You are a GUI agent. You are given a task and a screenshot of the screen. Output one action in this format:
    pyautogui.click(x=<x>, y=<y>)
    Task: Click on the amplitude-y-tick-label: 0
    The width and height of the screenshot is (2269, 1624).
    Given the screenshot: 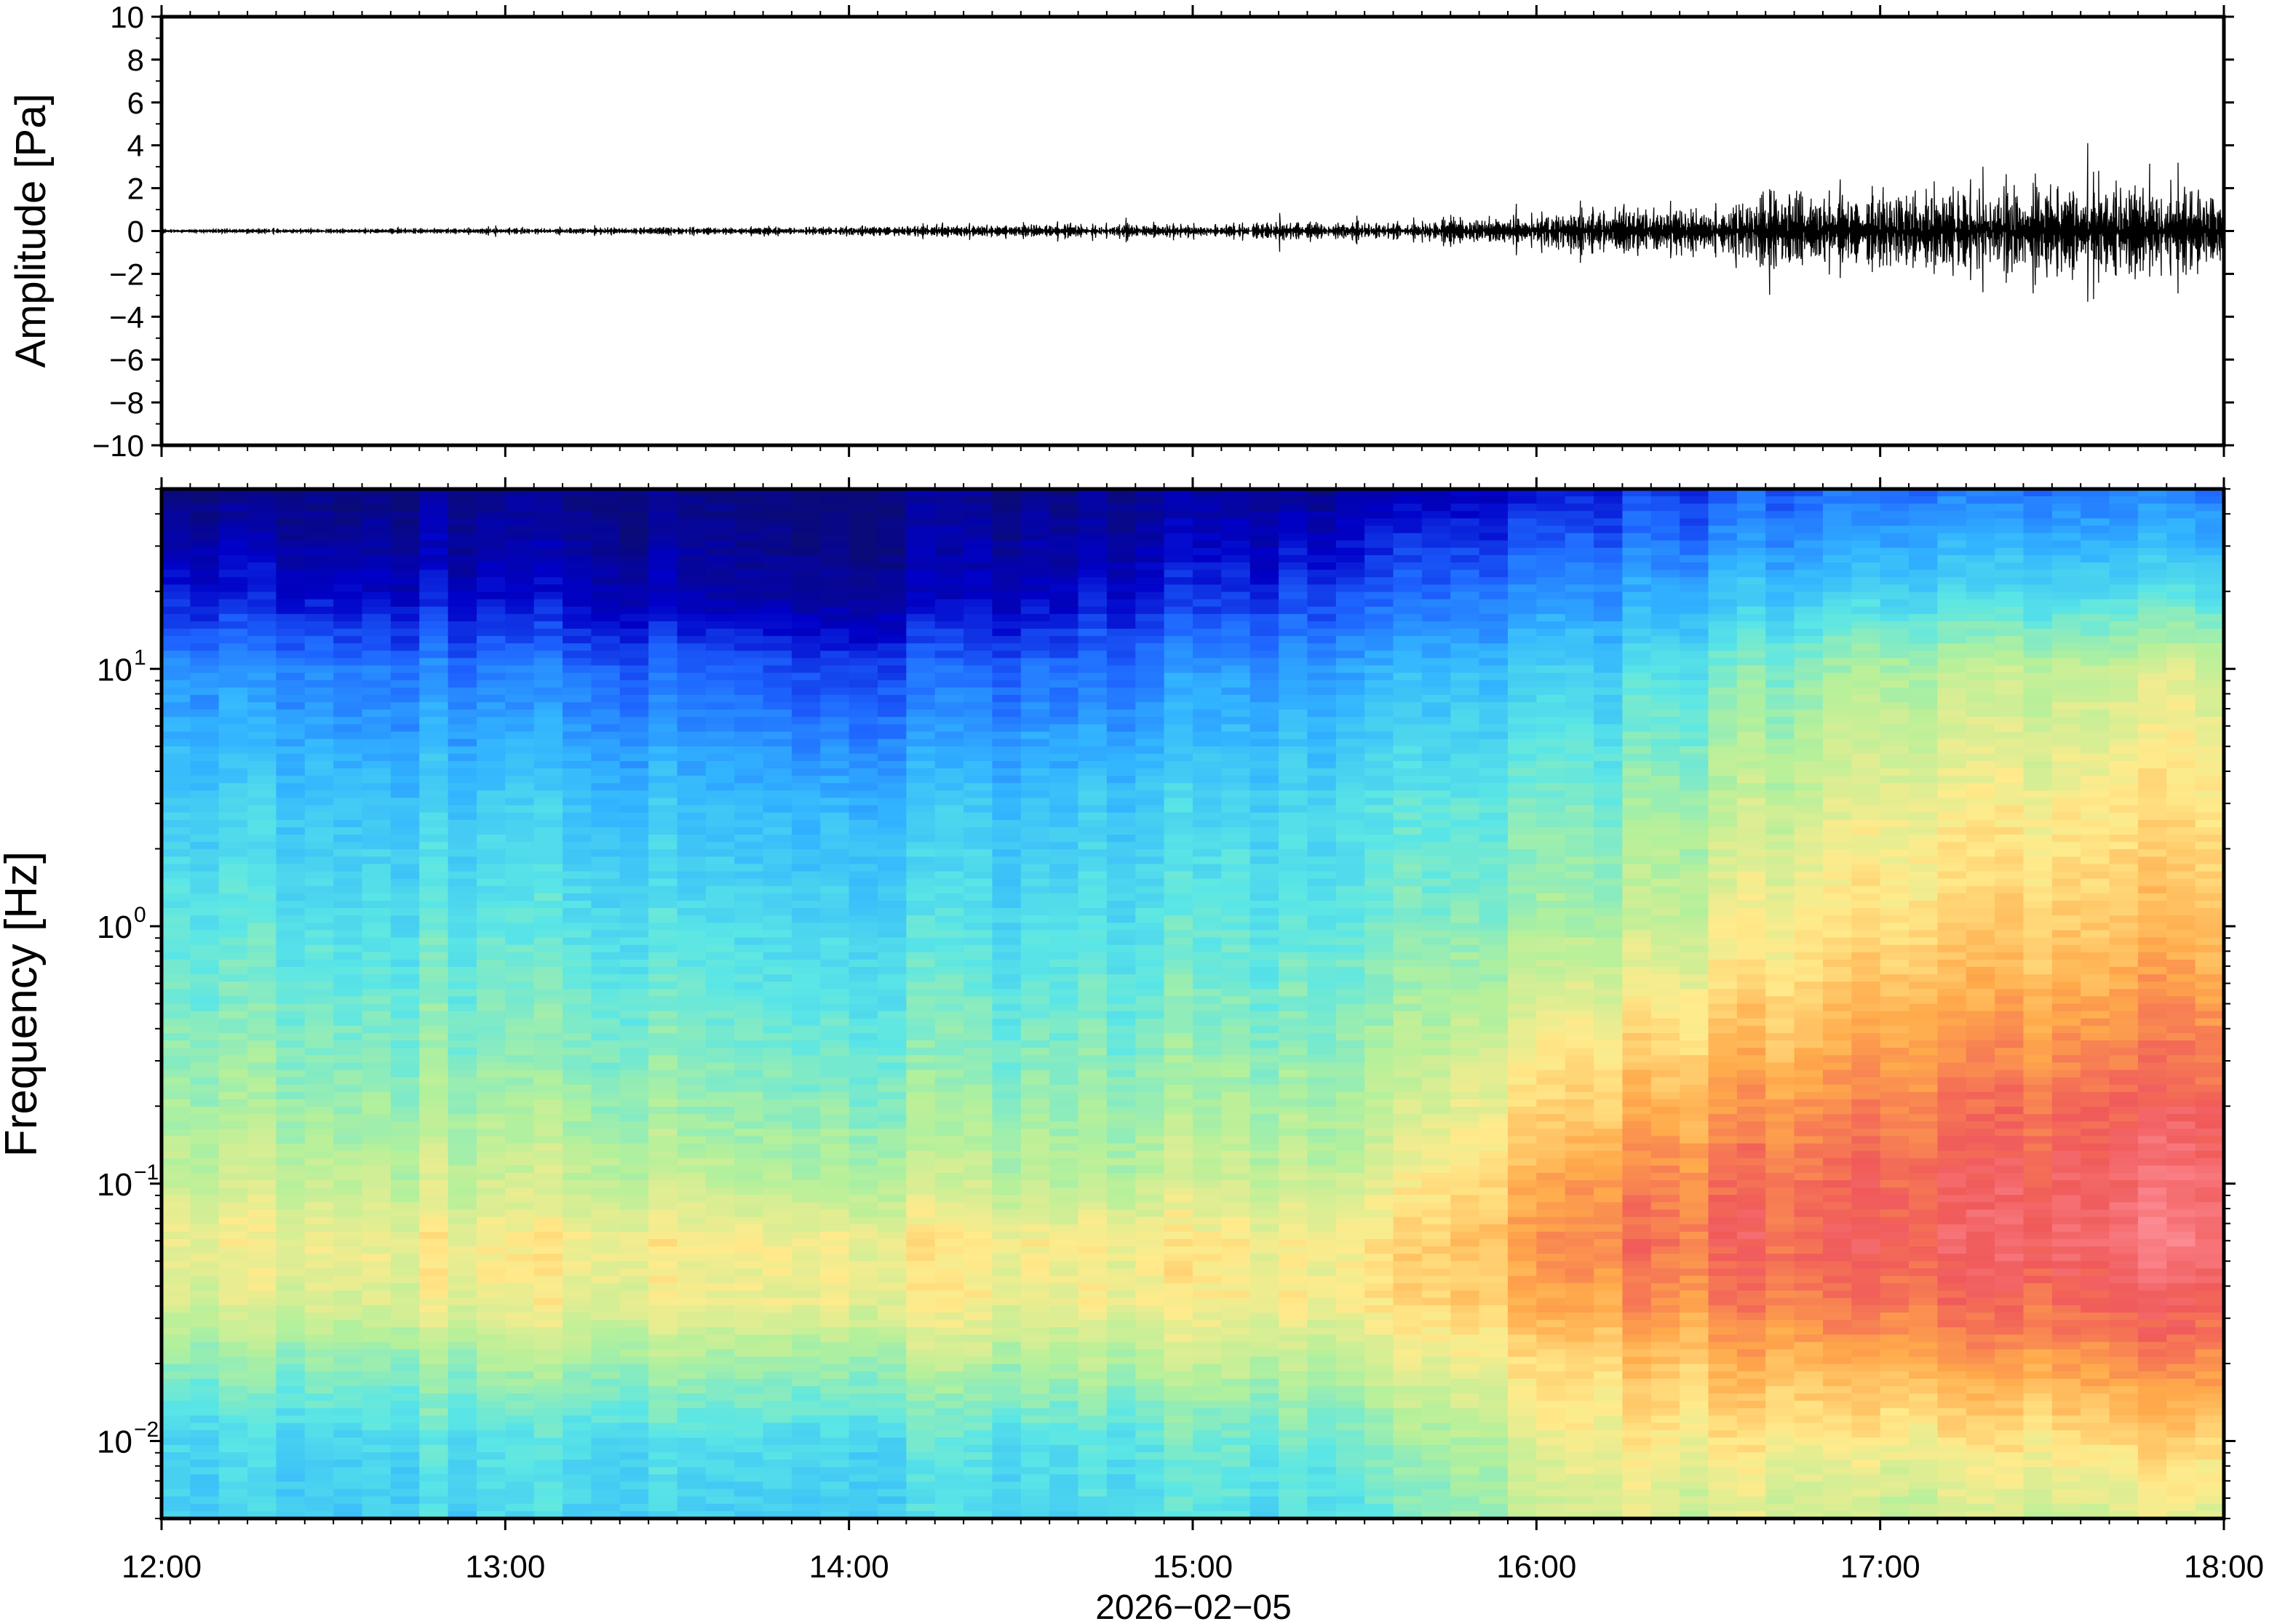 What is the action you would take?
    pyautogui.click(x=135, y=232)
    